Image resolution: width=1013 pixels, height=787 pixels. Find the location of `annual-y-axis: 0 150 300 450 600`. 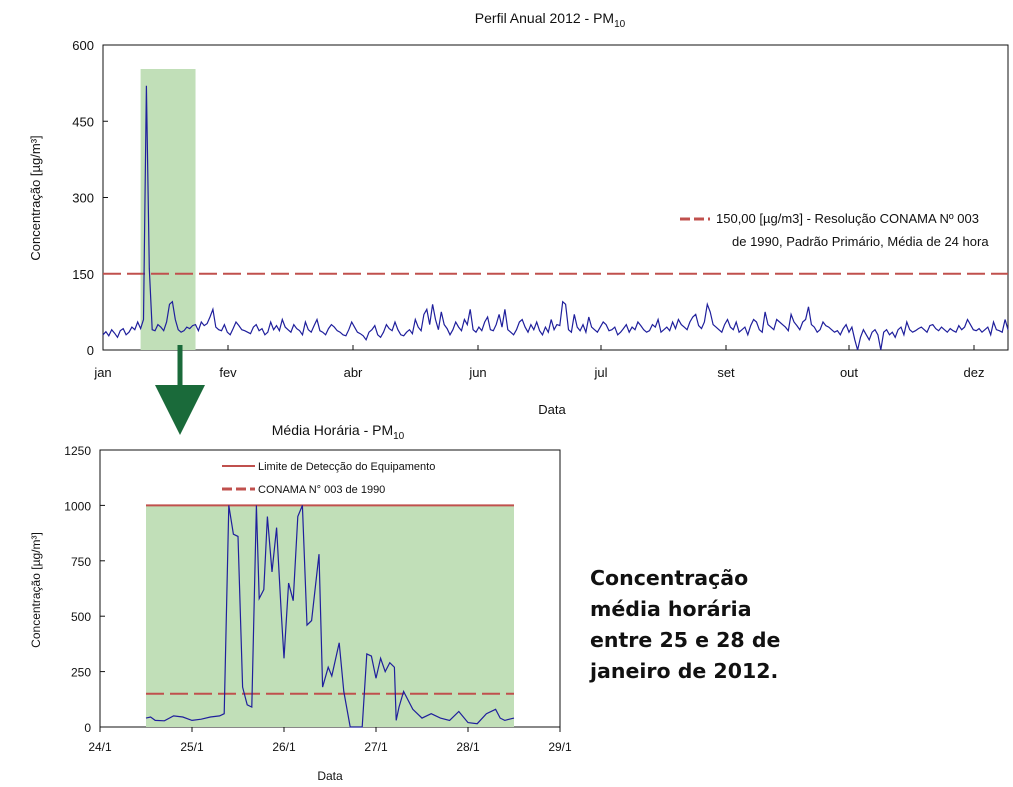

annual-y-axis: 0 150 300 450 600 is located at coordinates (90, 198).